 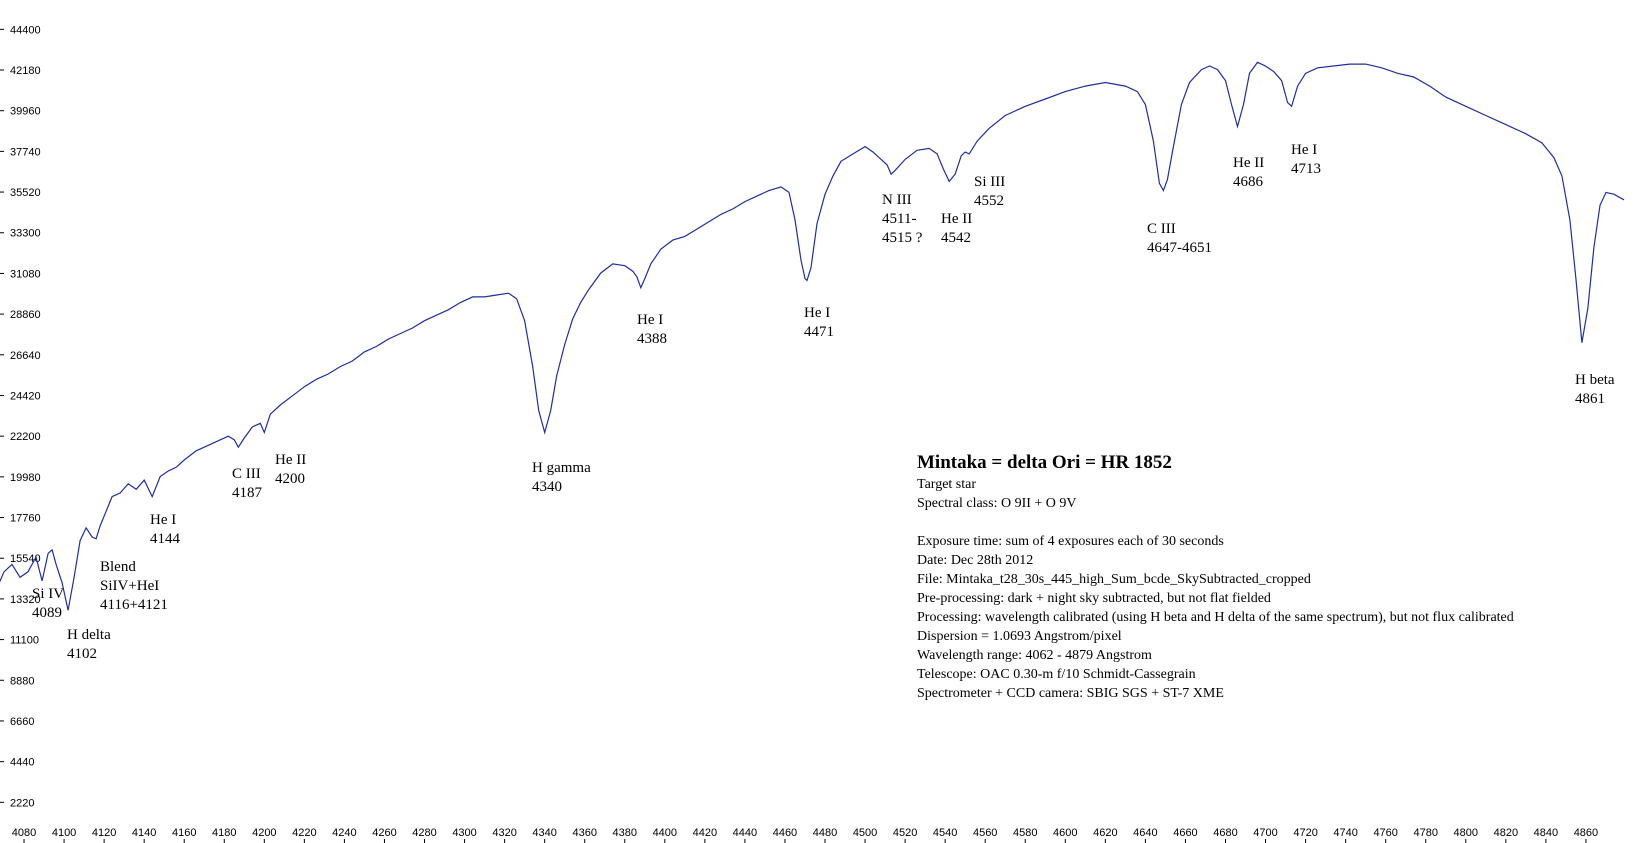 What do you see at coordinates (665, 833) in the screenshot?
I see `x-tick-label: 4400` at bounding box center [665, 833].